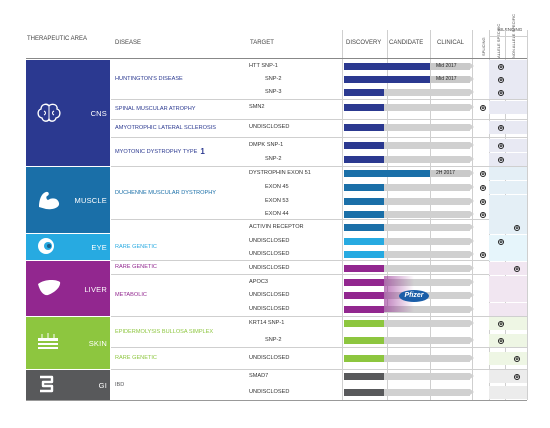 The image size is (550, 428). Describe the element at coordinates (276, 400) in the screenshot. I see `table-bottom-border` at that location.